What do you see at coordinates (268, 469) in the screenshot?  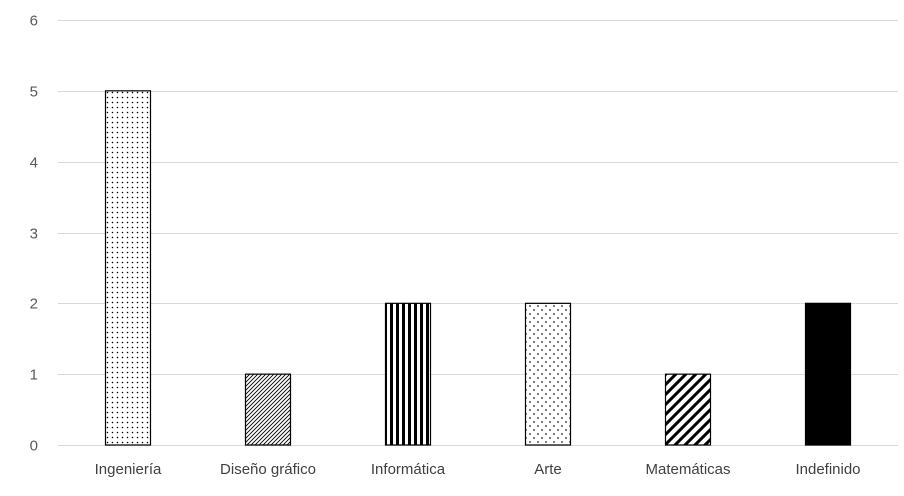 I see `x-tick-label: Diseño gráfico` at bounding box center [268, 469].